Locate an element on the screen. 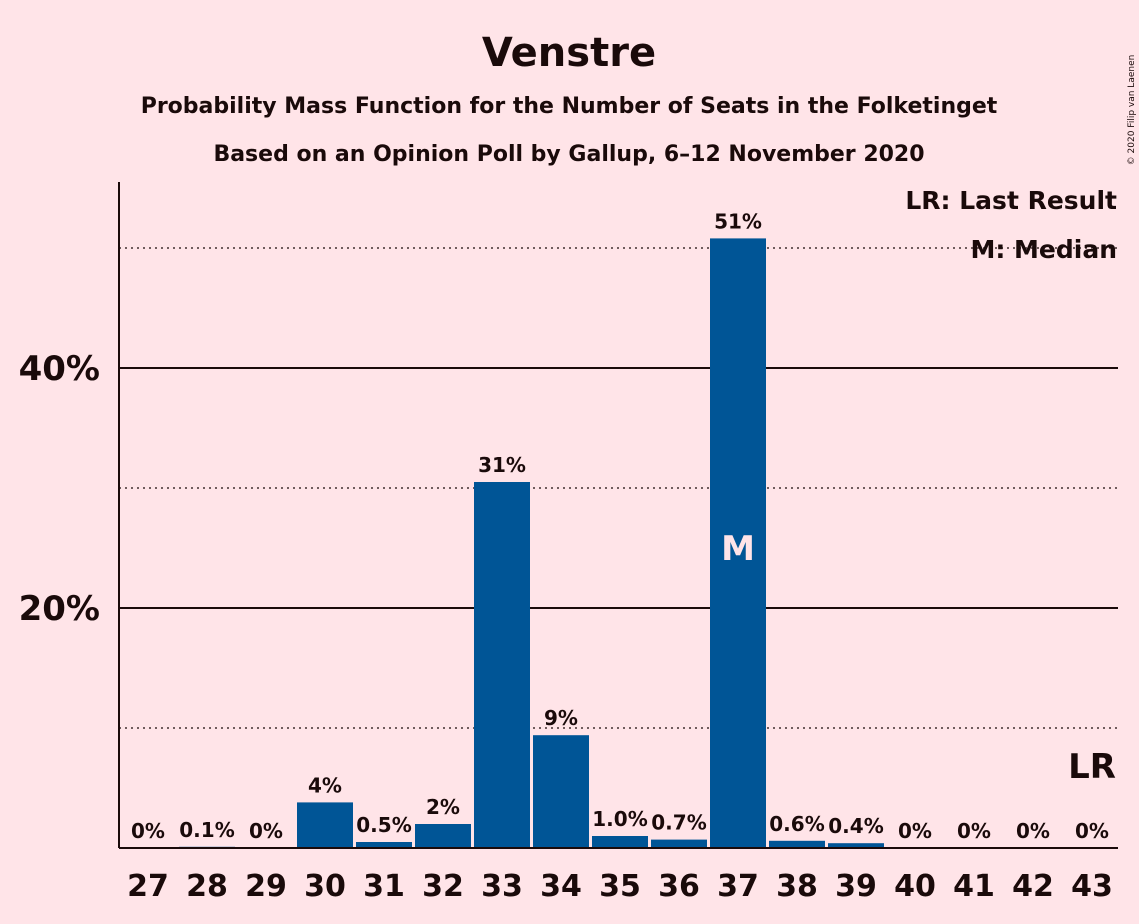 The height and width of the screenshot is (924, 1139). bar-label-32: 2% is located at coordinates (443, 807).